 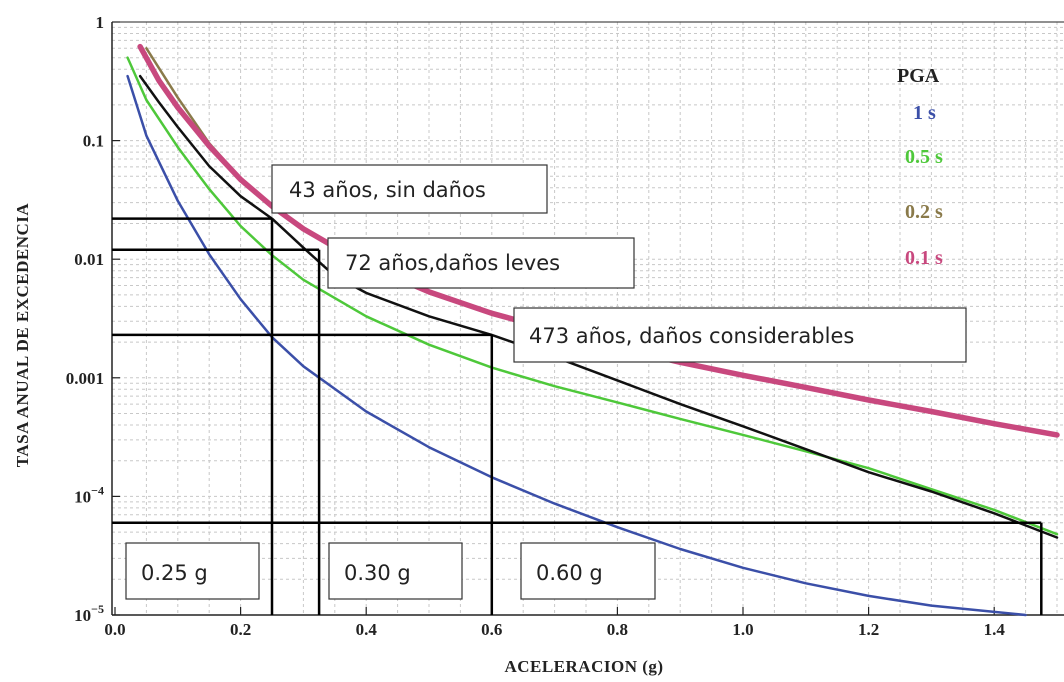 What do you see at coordinates (995, 629) in the screenshot?
I see `x-tick-label: 1.4` at bounding box center [995, 629].